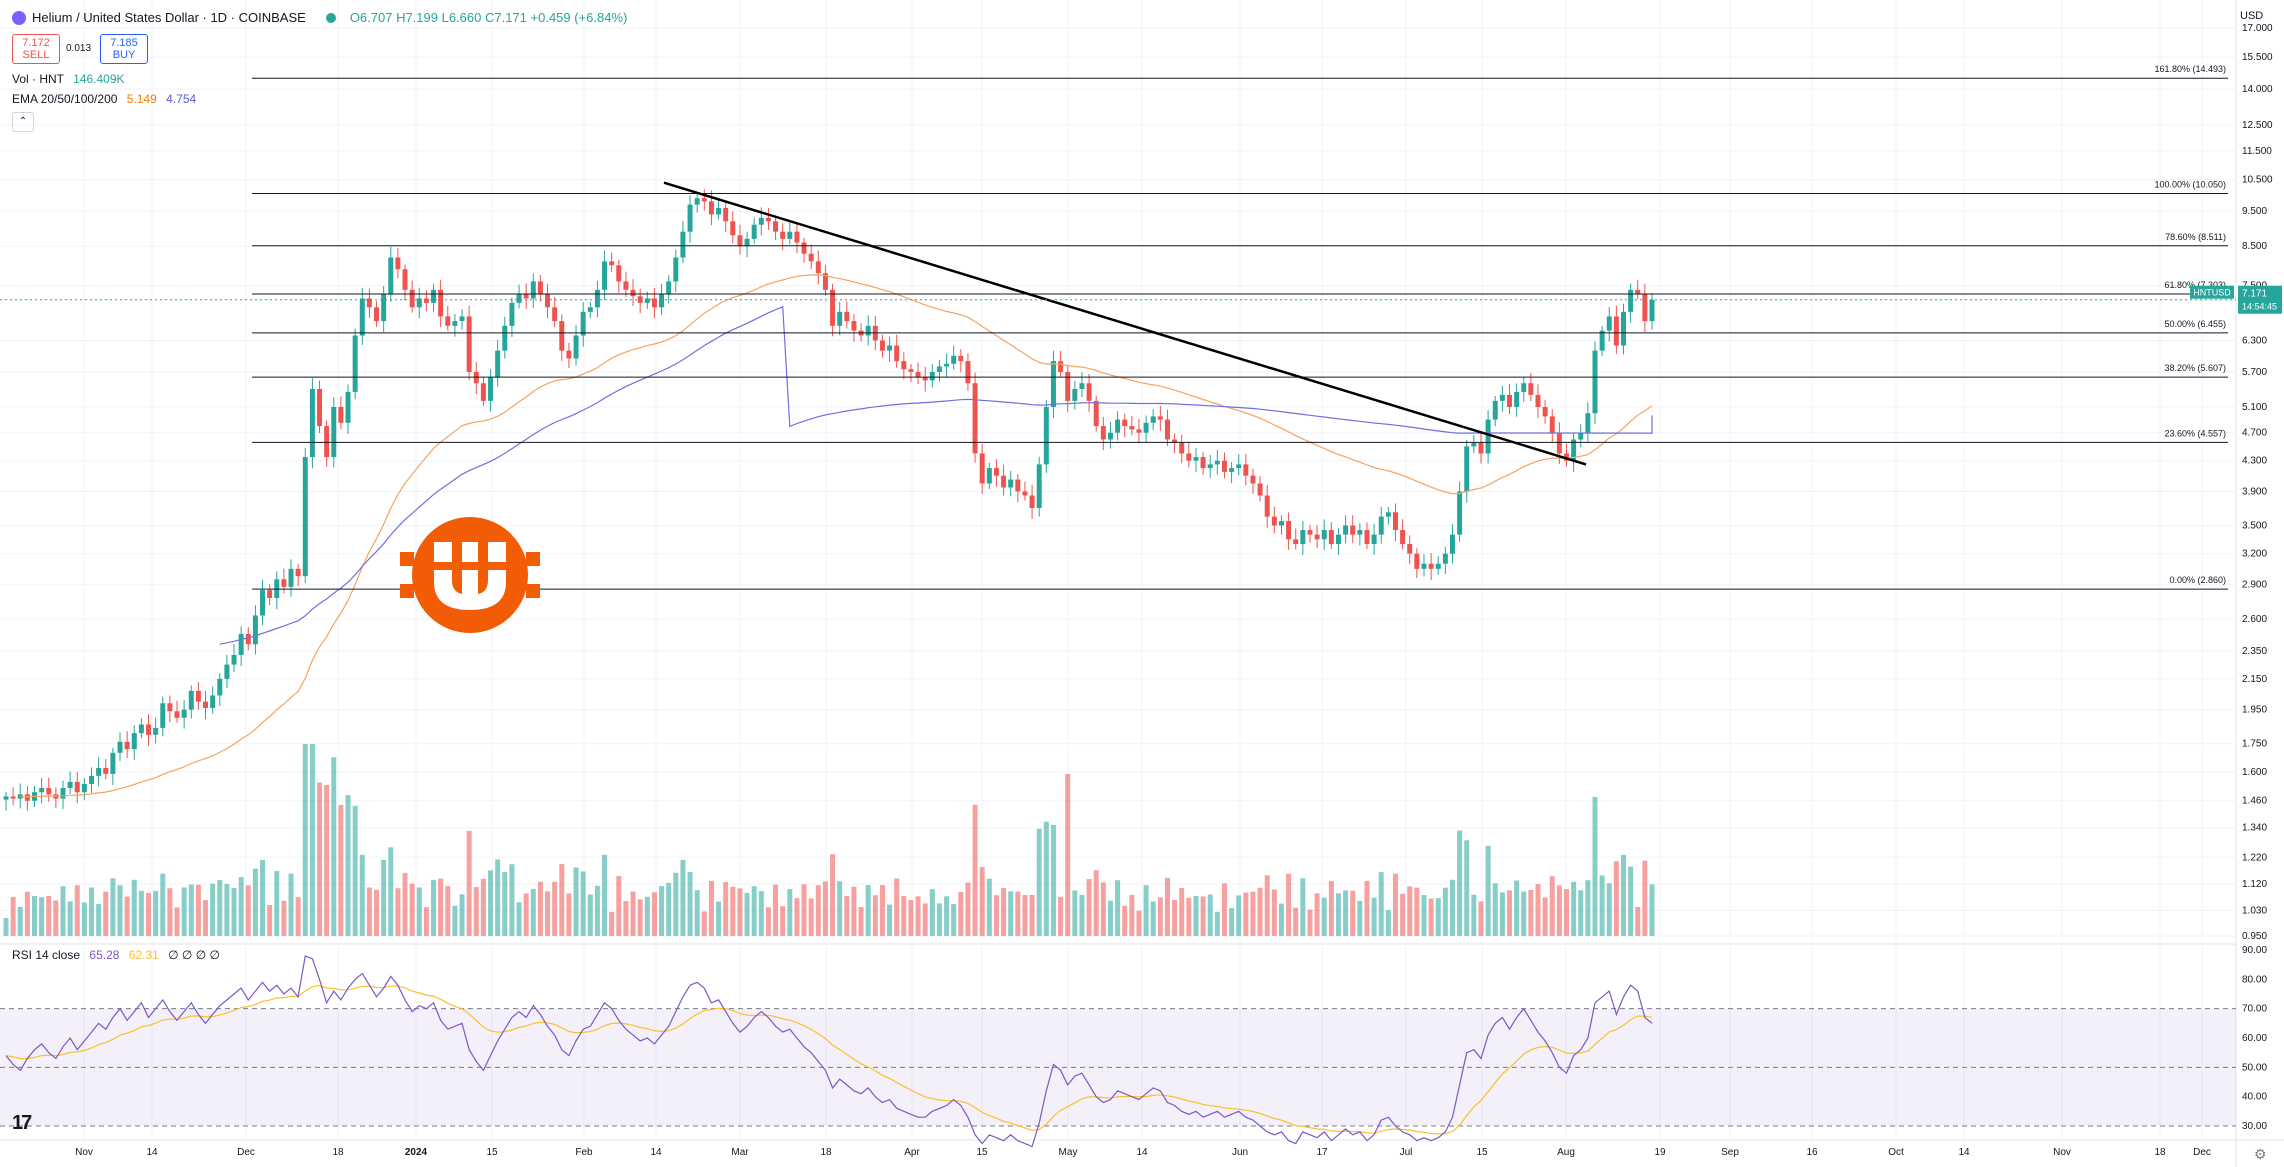  What do you see at coordinates (982, 1152) in the screenshot?
I see `x-tick-label: 15` at bounding box center [982, 1152].